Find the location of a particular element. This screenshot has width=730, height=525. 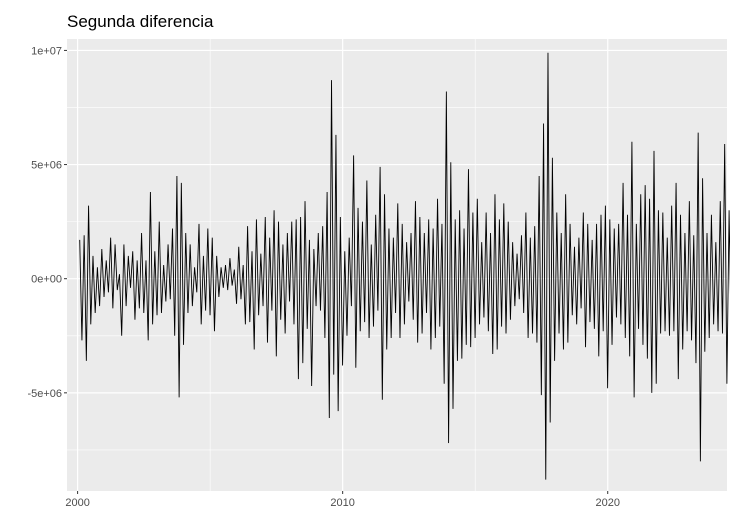

y-tick-label: 1e+07 is located at coordinates (46, 51).